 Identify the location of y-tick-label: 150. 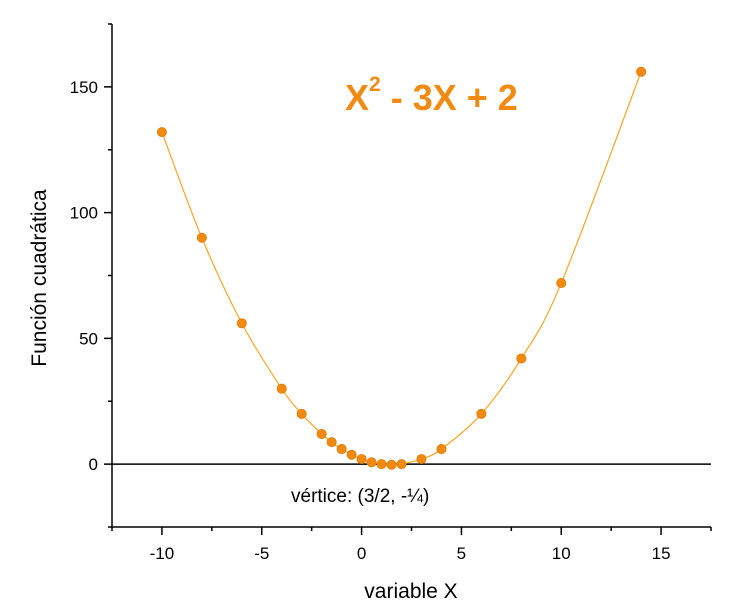
(84, 87).